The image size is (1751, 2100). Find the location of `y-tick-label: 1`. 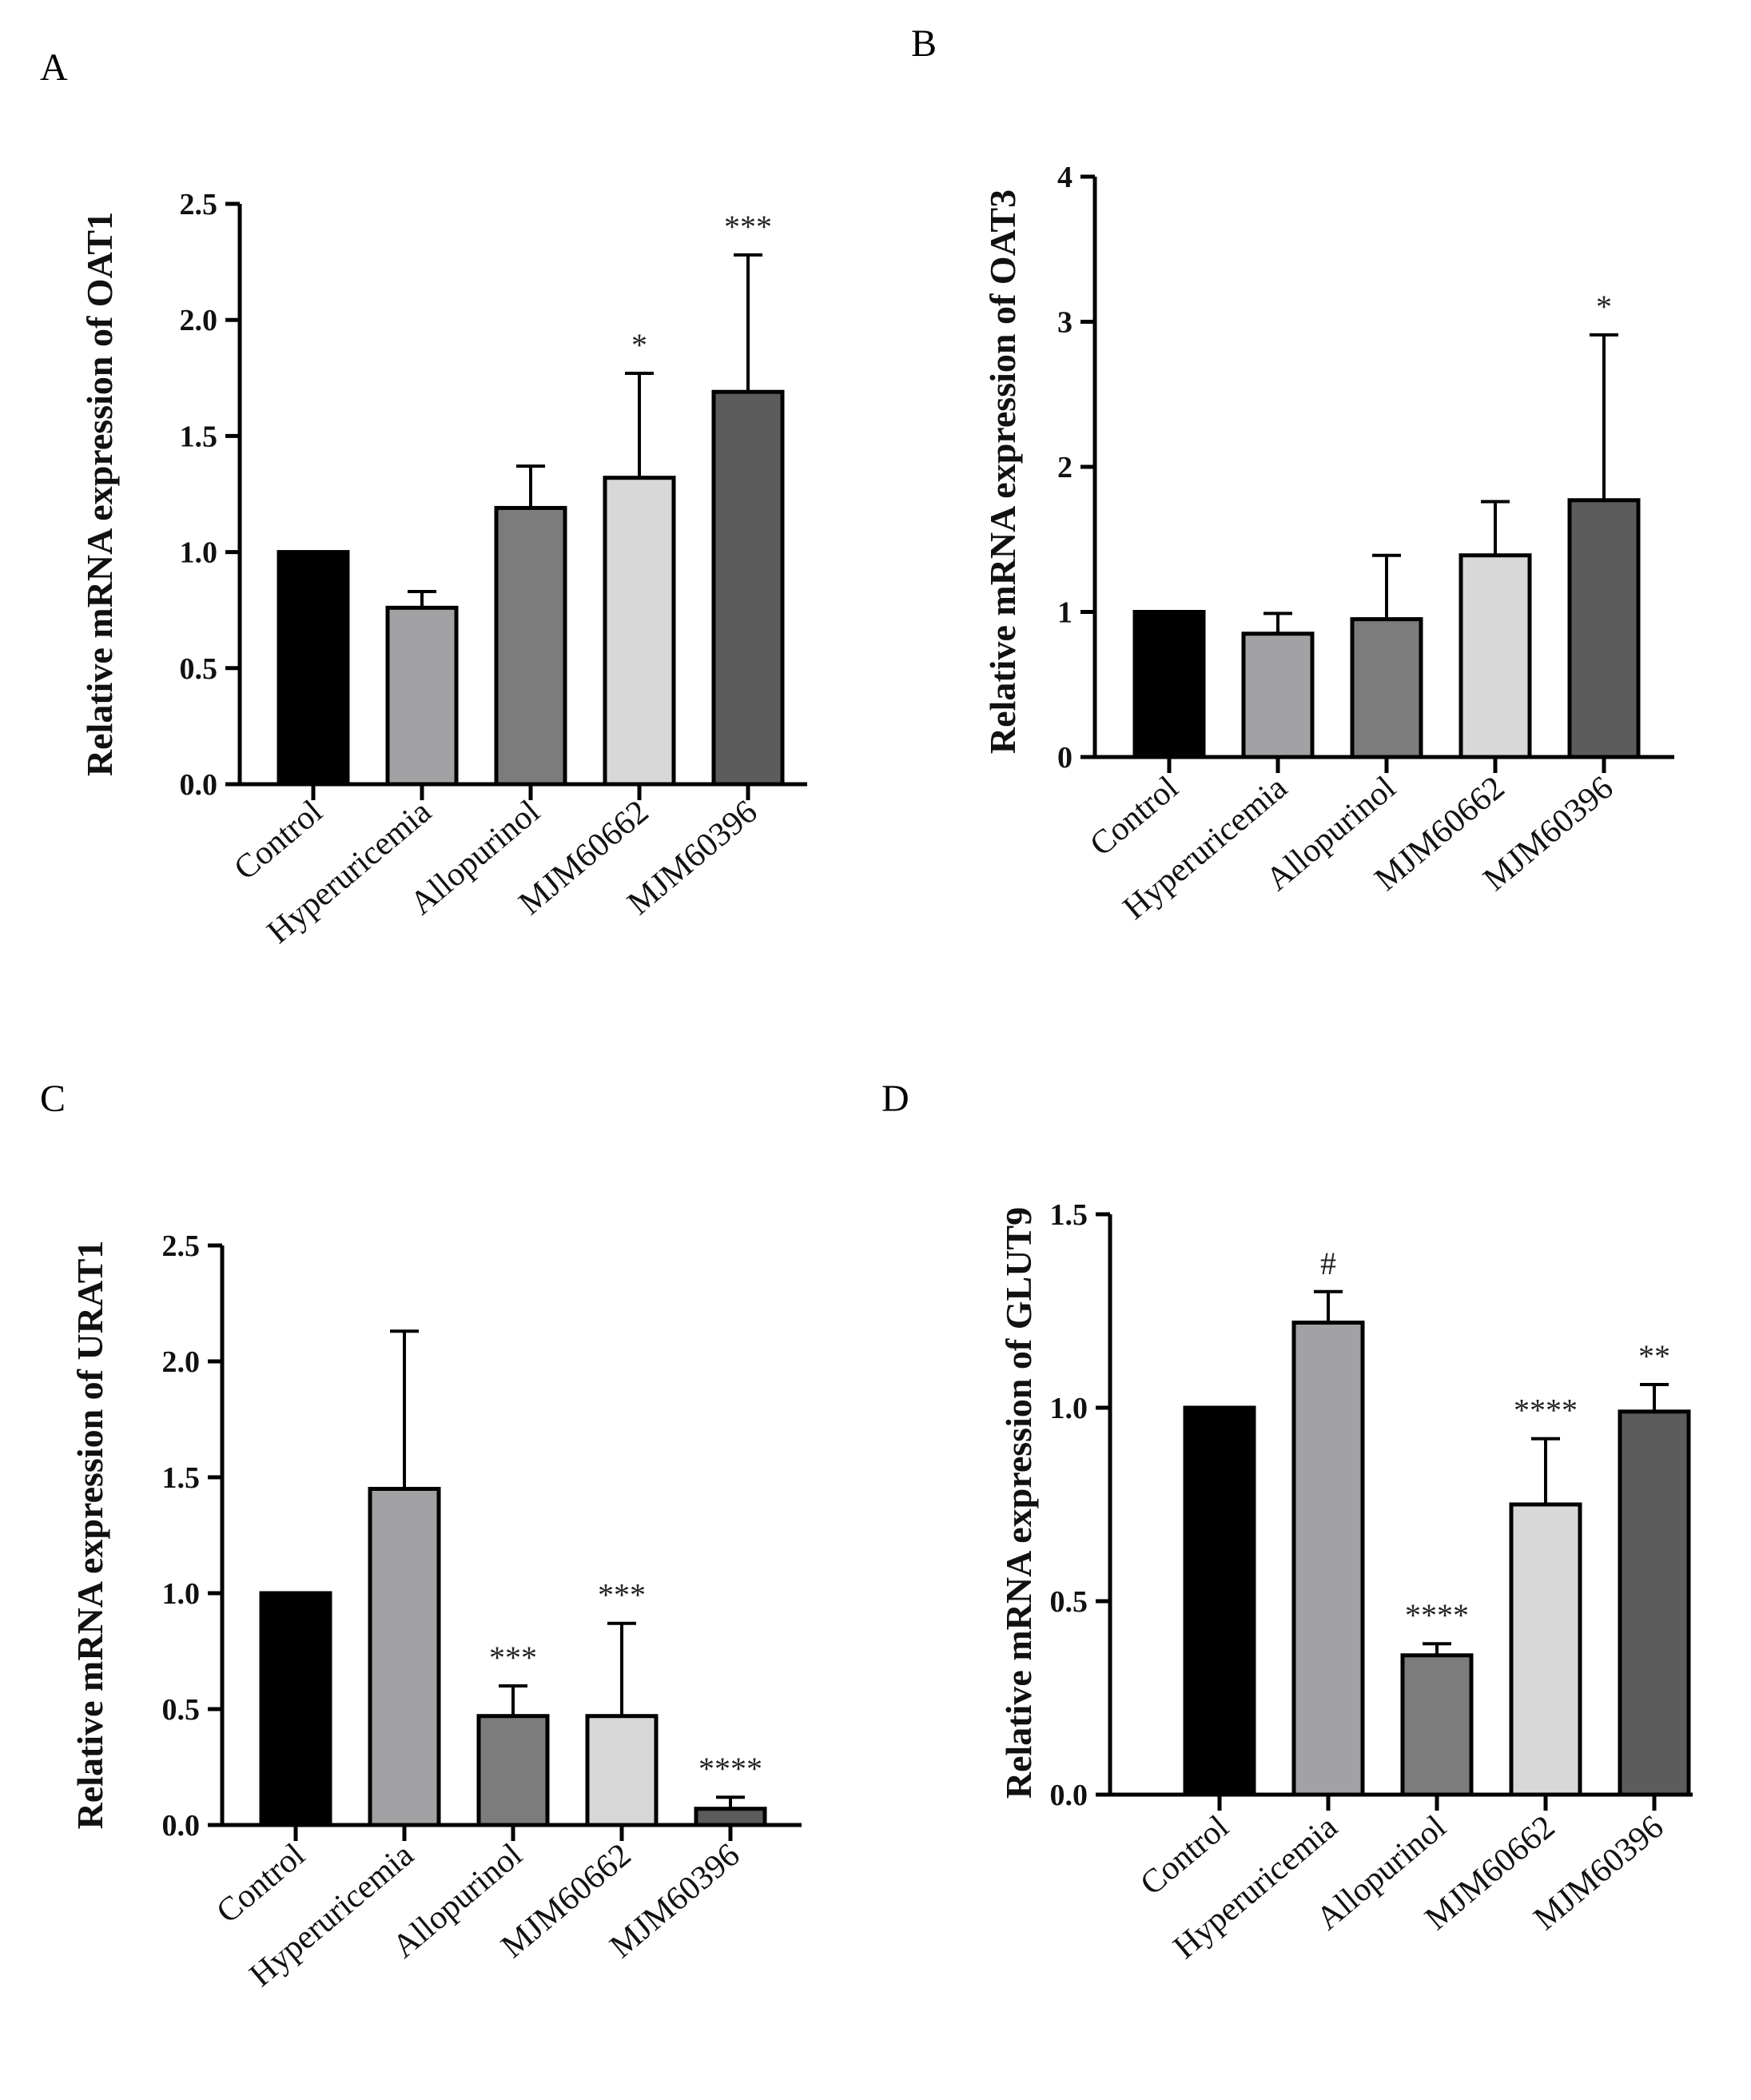

y-tick-label: 1 is located at coordinates (1064, 613).